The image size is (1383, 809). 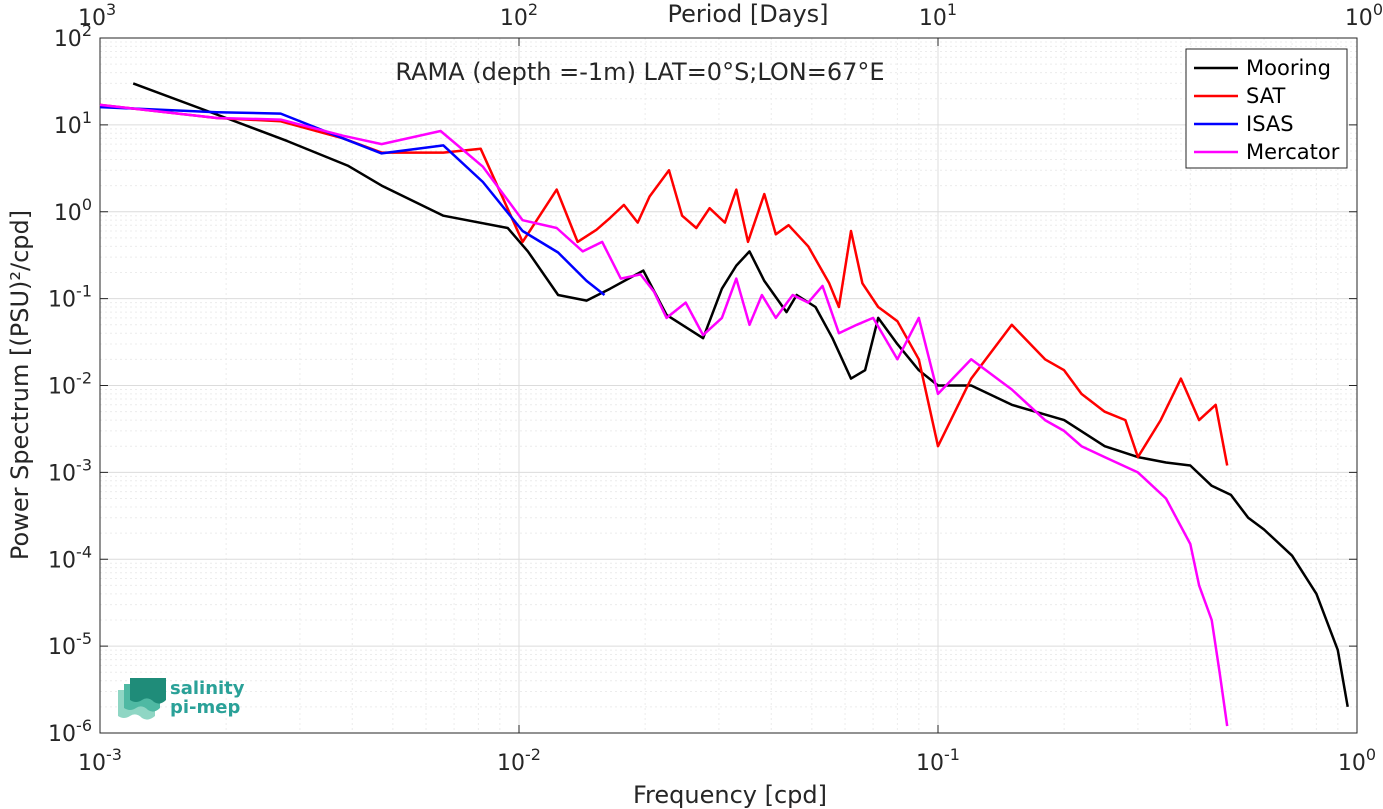 What do you see at coordinates (730, 795) in the screenshot?
I see `x-axis-label: Frequency [cpd]` at bounding box center [730, 795].